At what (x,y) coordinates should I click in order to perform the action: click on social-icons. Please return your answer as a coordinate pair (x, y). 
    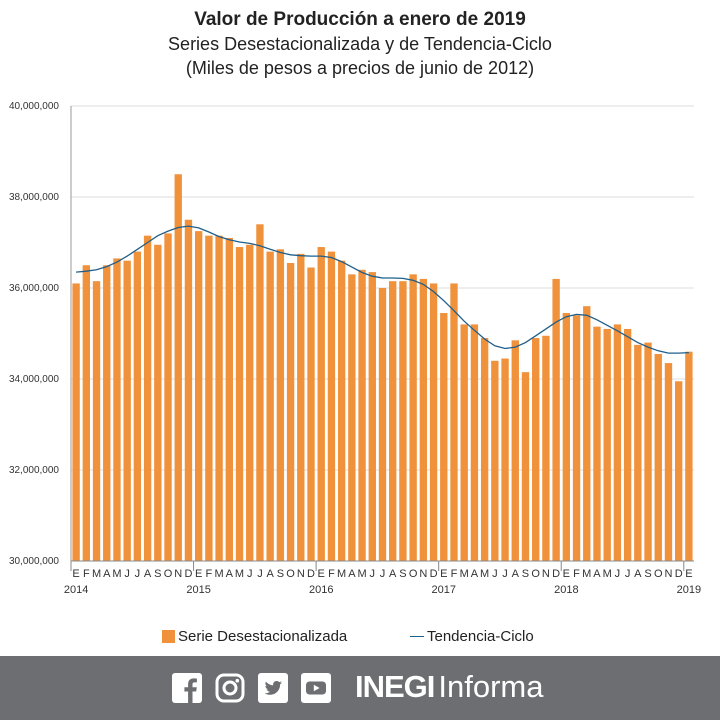
    Looking at the image, I should click on (258, 688).